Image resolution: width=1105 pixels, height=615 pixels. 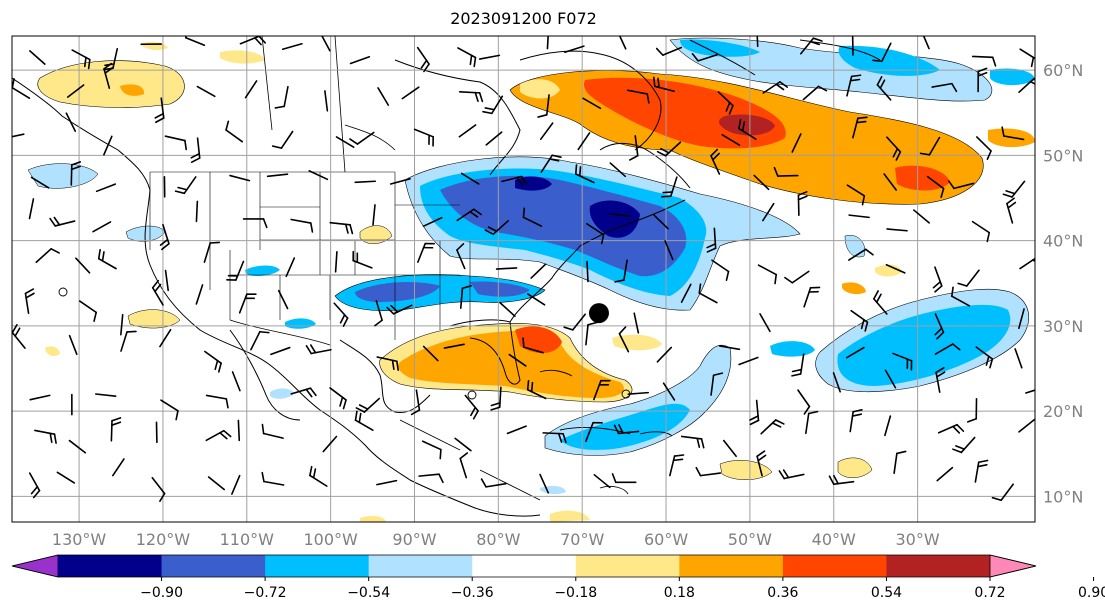 I want to click on lon-tick-label: 100°W, so click(x=330, y=539).